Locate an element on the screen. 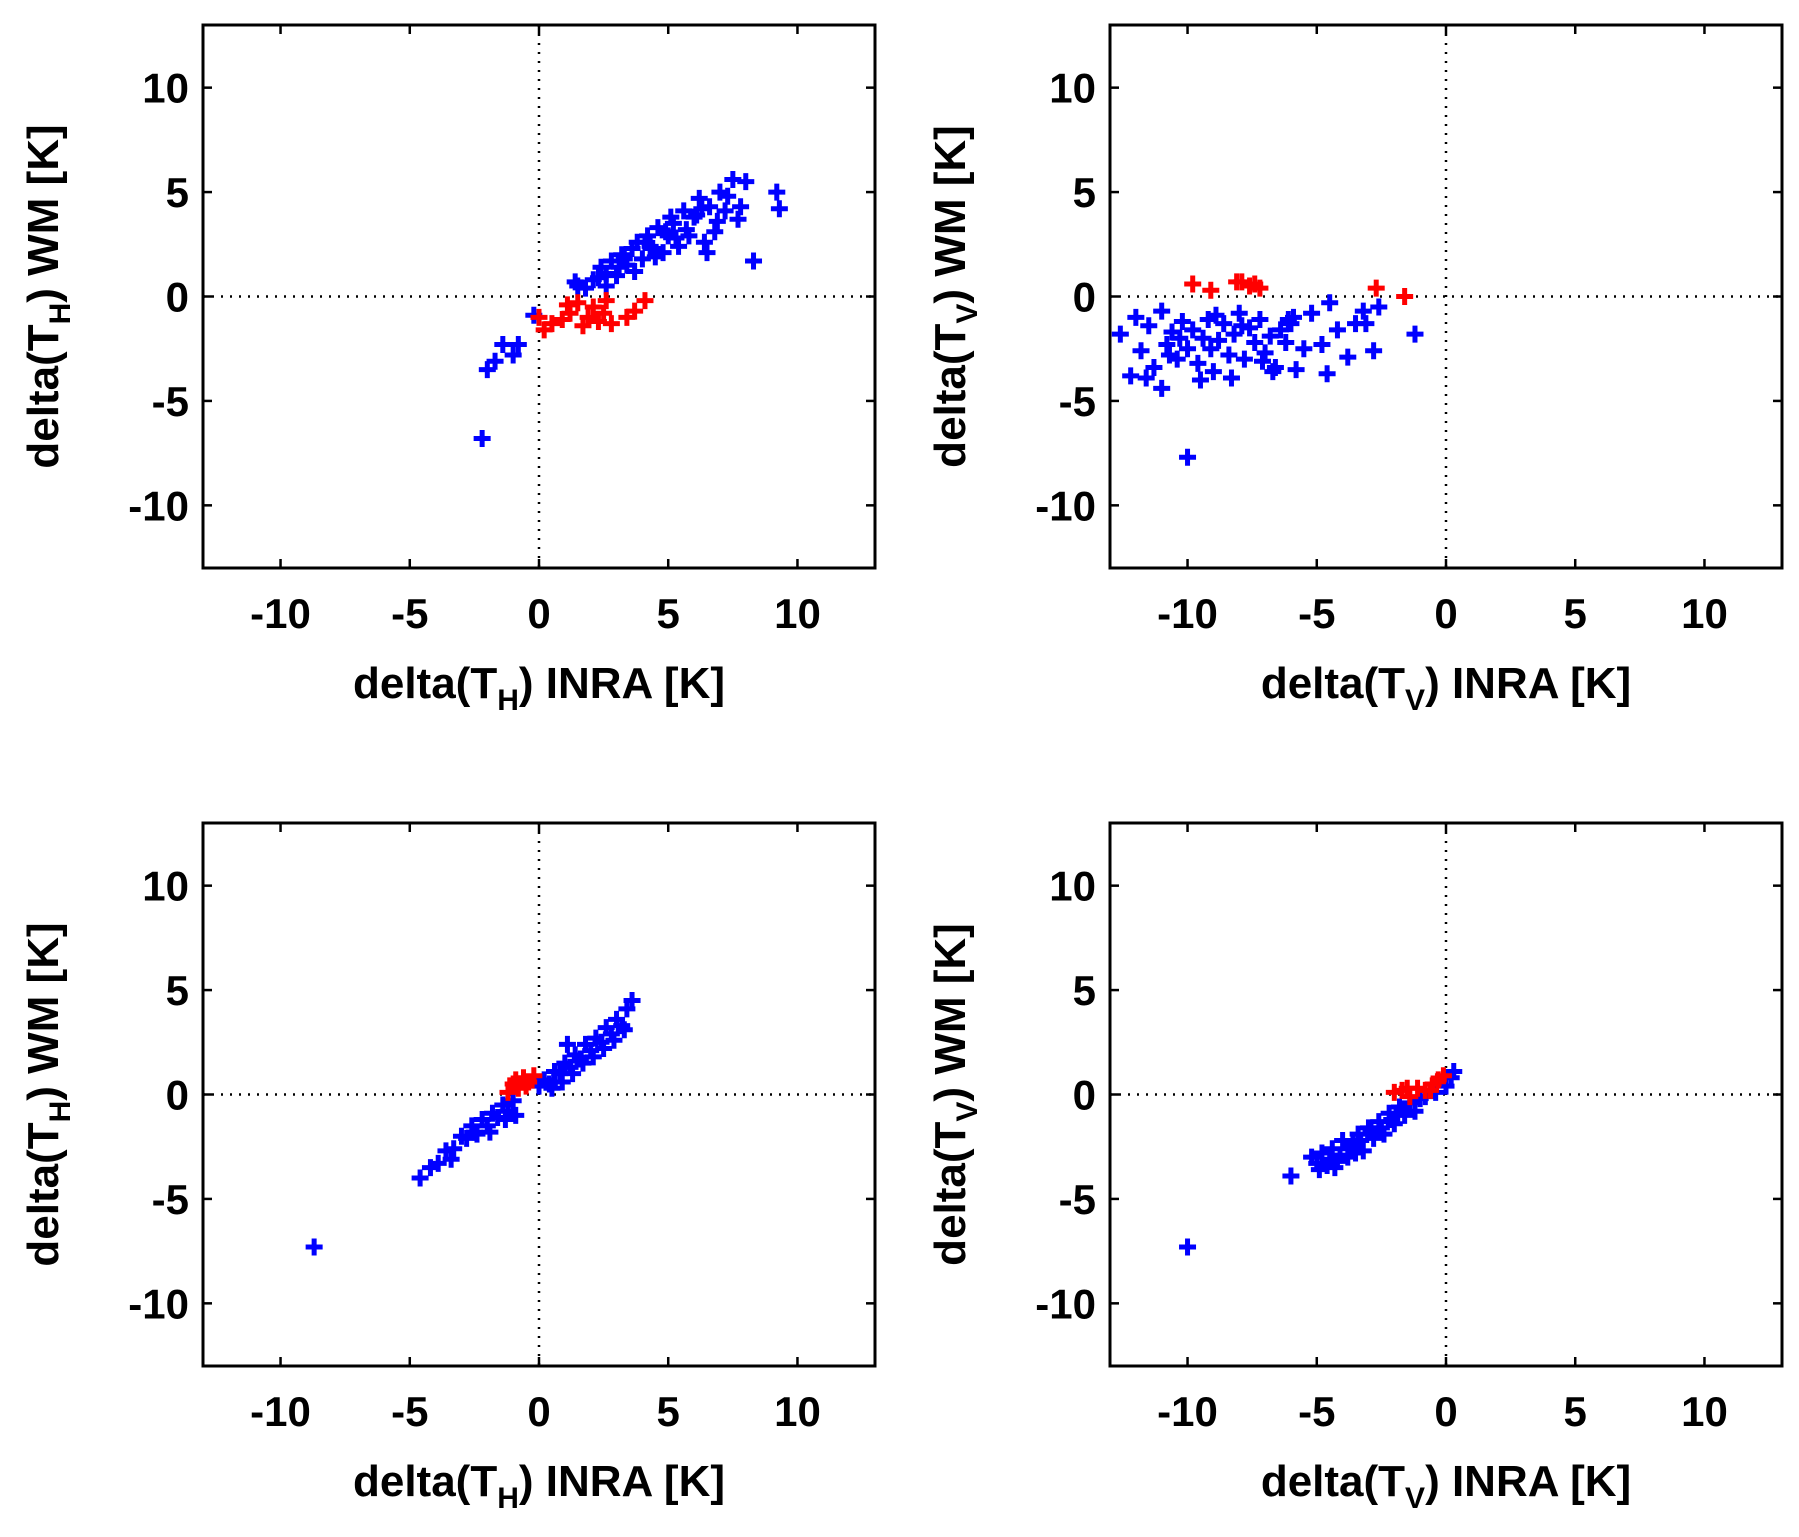  x-axis-label-subscript: H is located at coordinates (508, 1498).